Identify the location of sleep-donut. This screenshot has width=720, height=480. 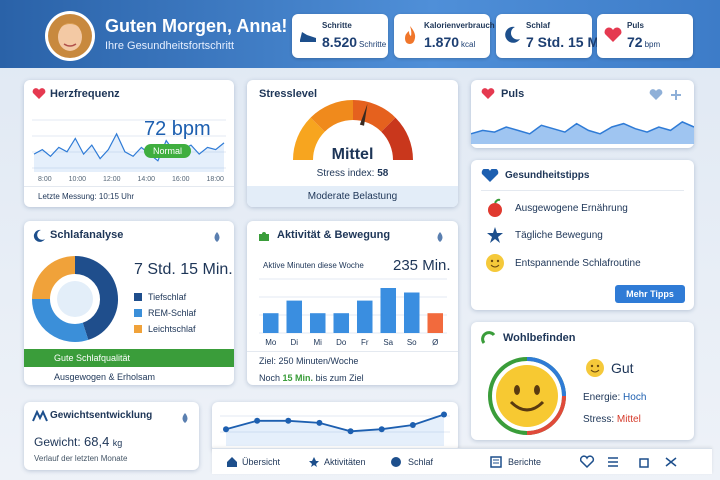
(75, 299).